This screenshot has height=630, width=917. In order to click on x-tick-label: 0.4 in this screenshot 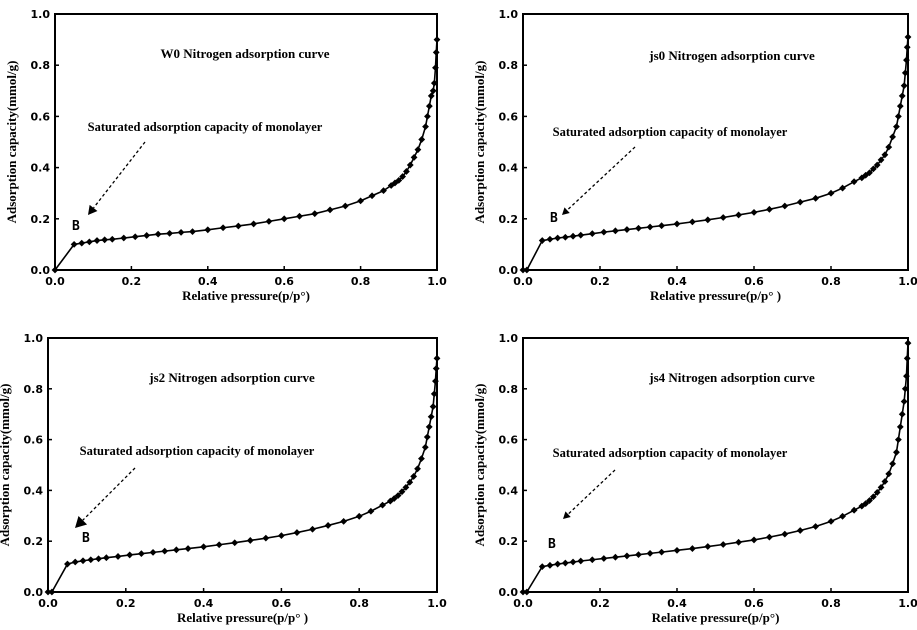, I will do `click(677, 281)`.